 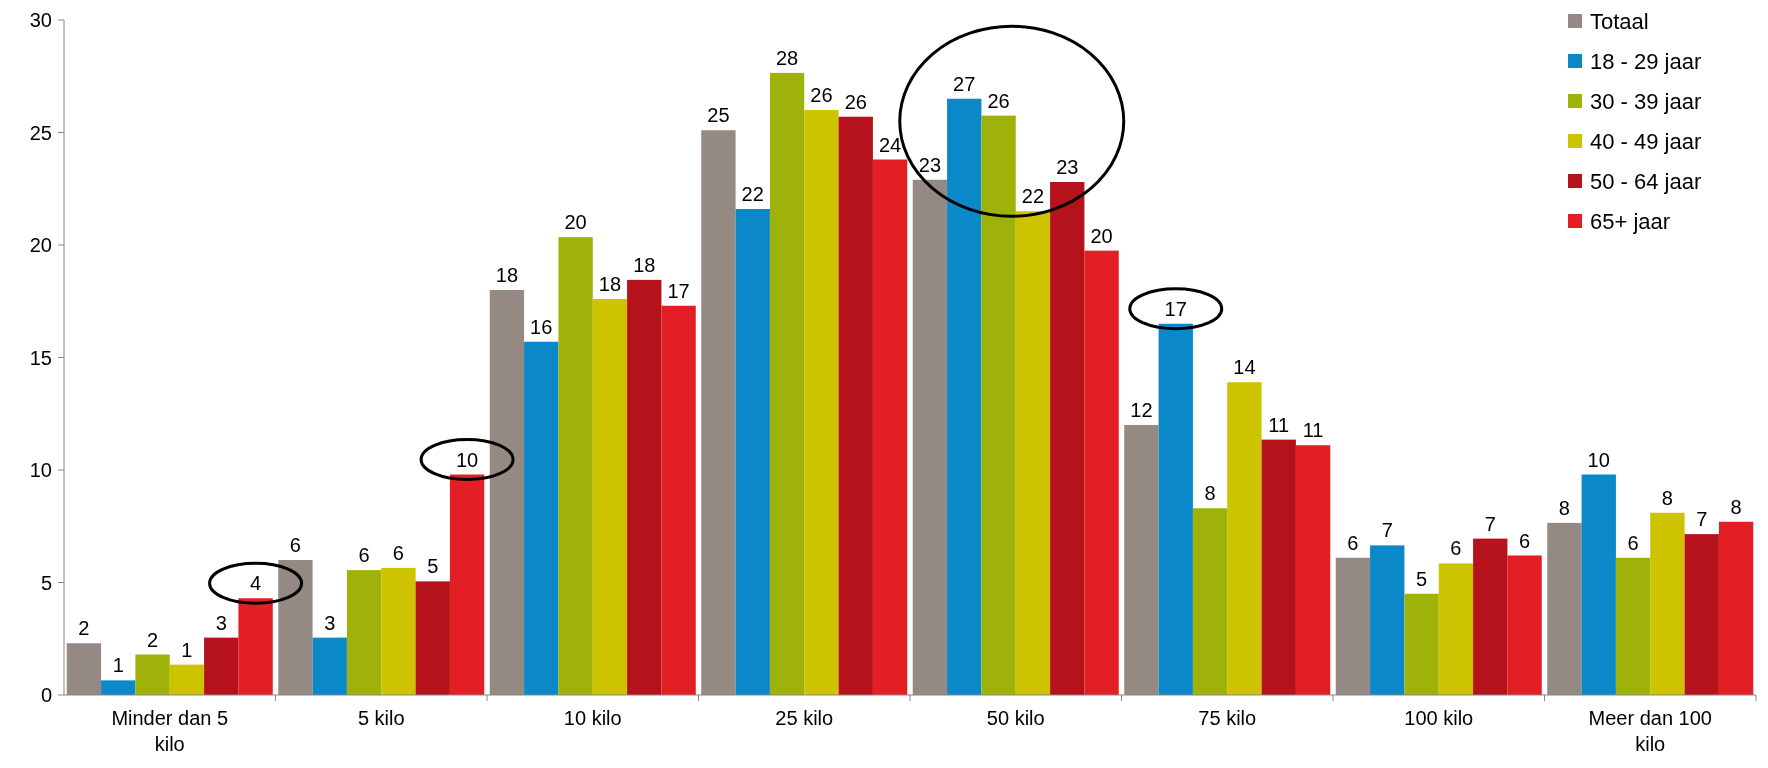 I want to click on data-label: 5, so click(x=1422, y=578).